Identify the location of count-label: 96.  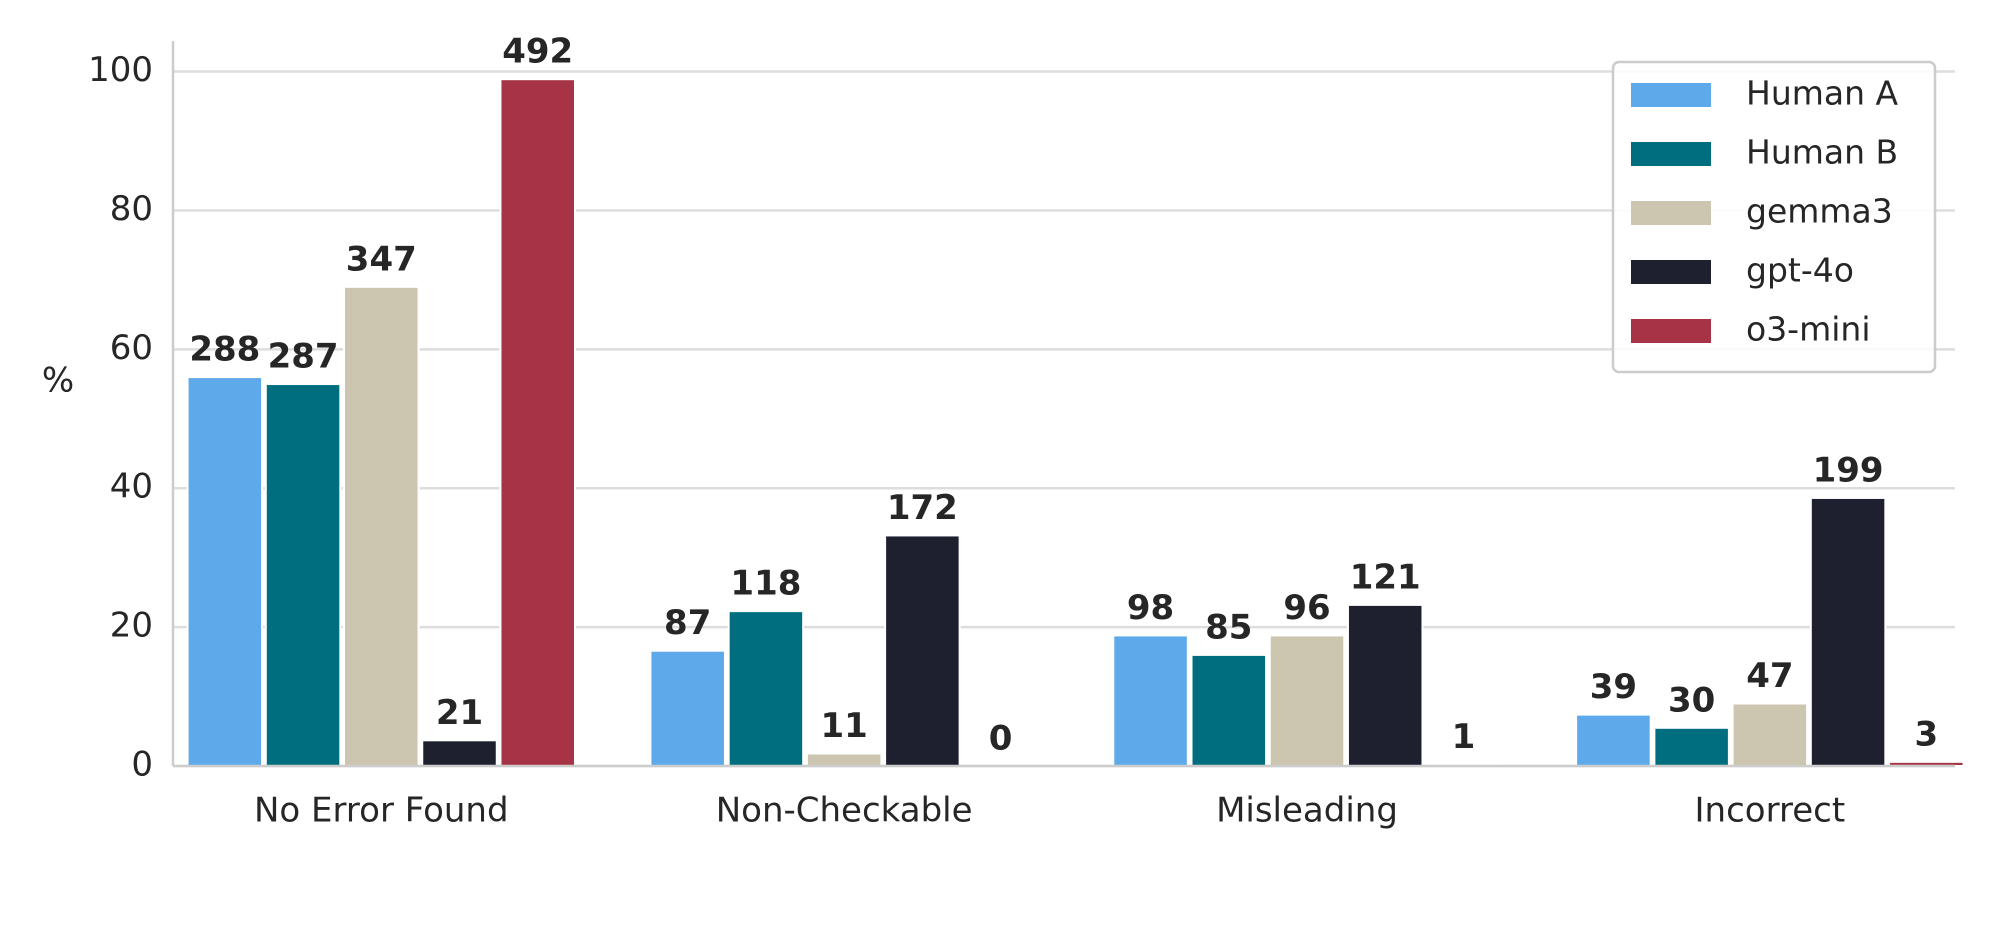
(1306, 608).